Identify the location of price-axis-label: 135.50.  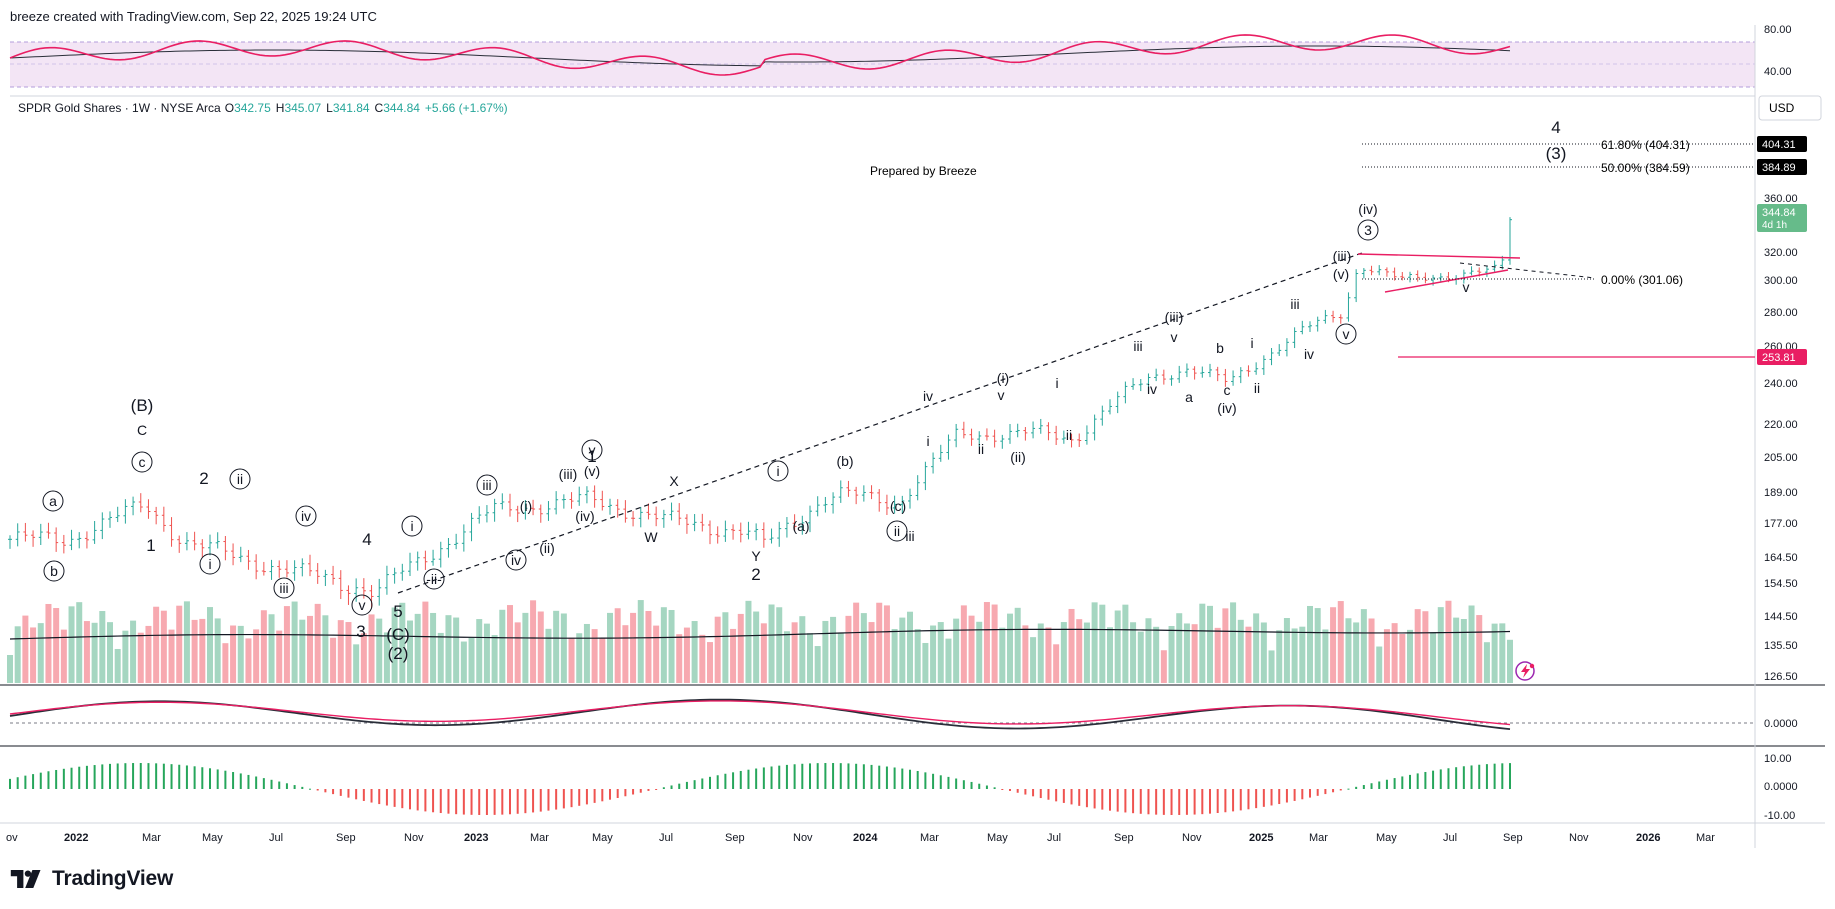
(1781, 646).